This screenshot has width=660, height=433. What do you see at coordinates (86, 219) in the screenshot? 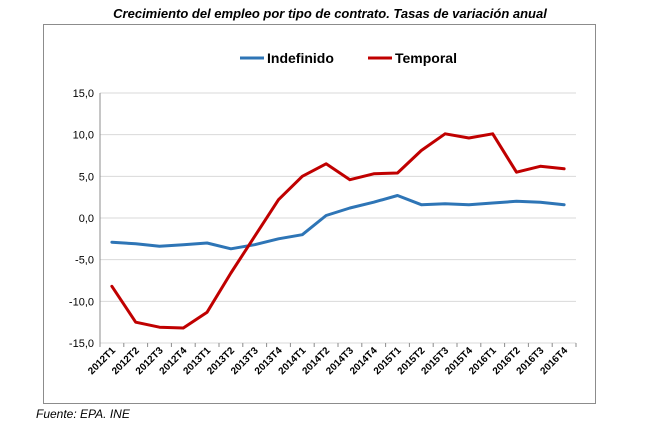
I see `y-tick-label: 0,0` at bounding box center [86, 219].